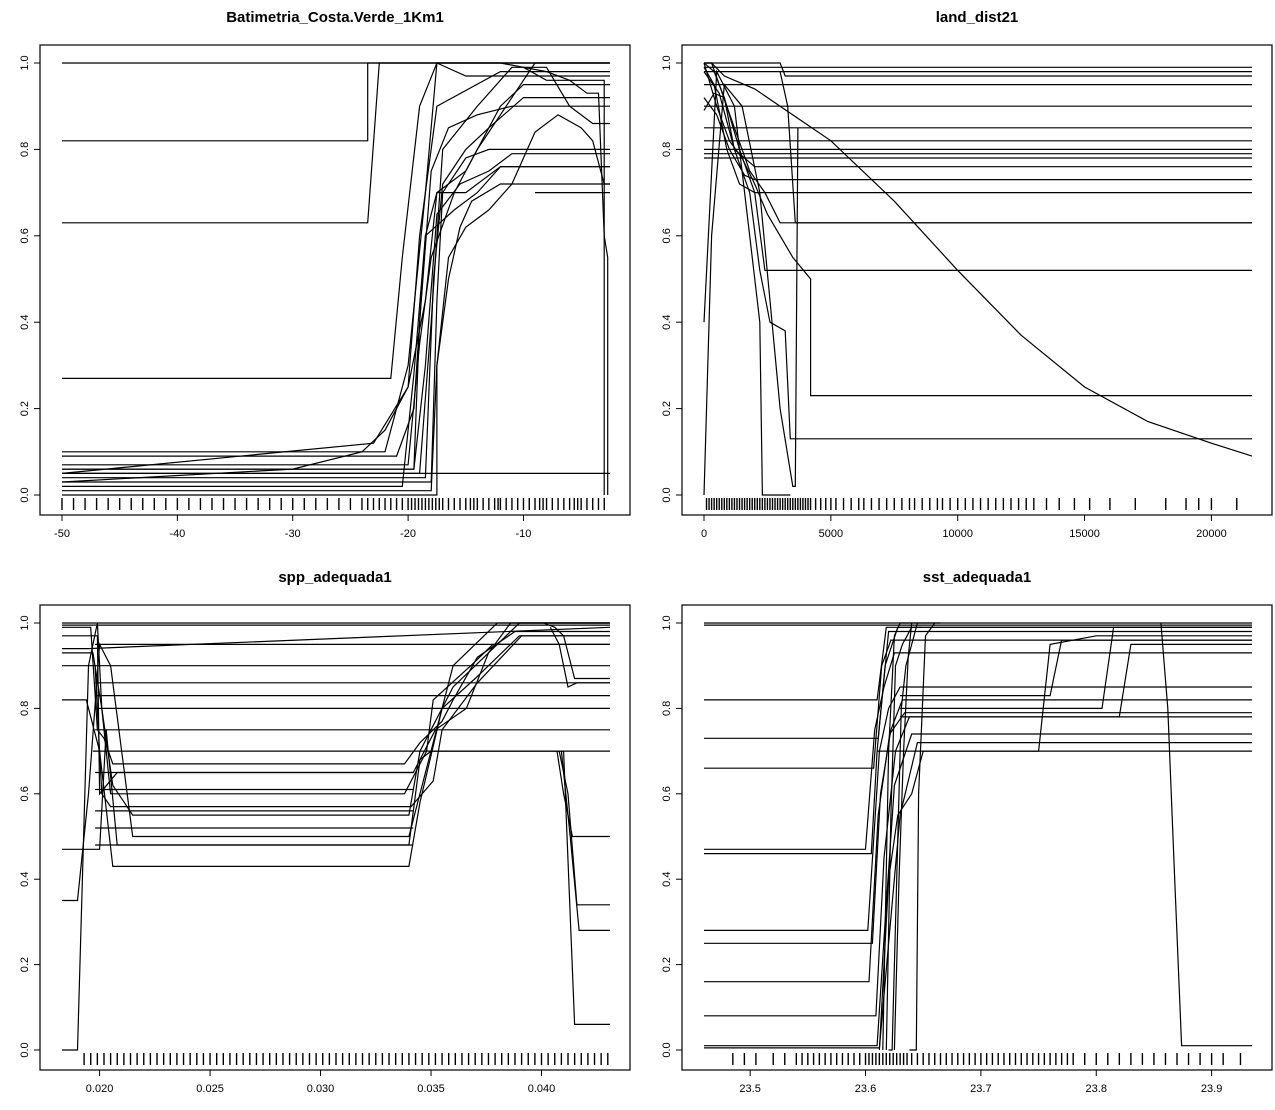  Describe the element at coordinates (177, 534) in the screenshot. I see `x-tick-label: -40` at that location.